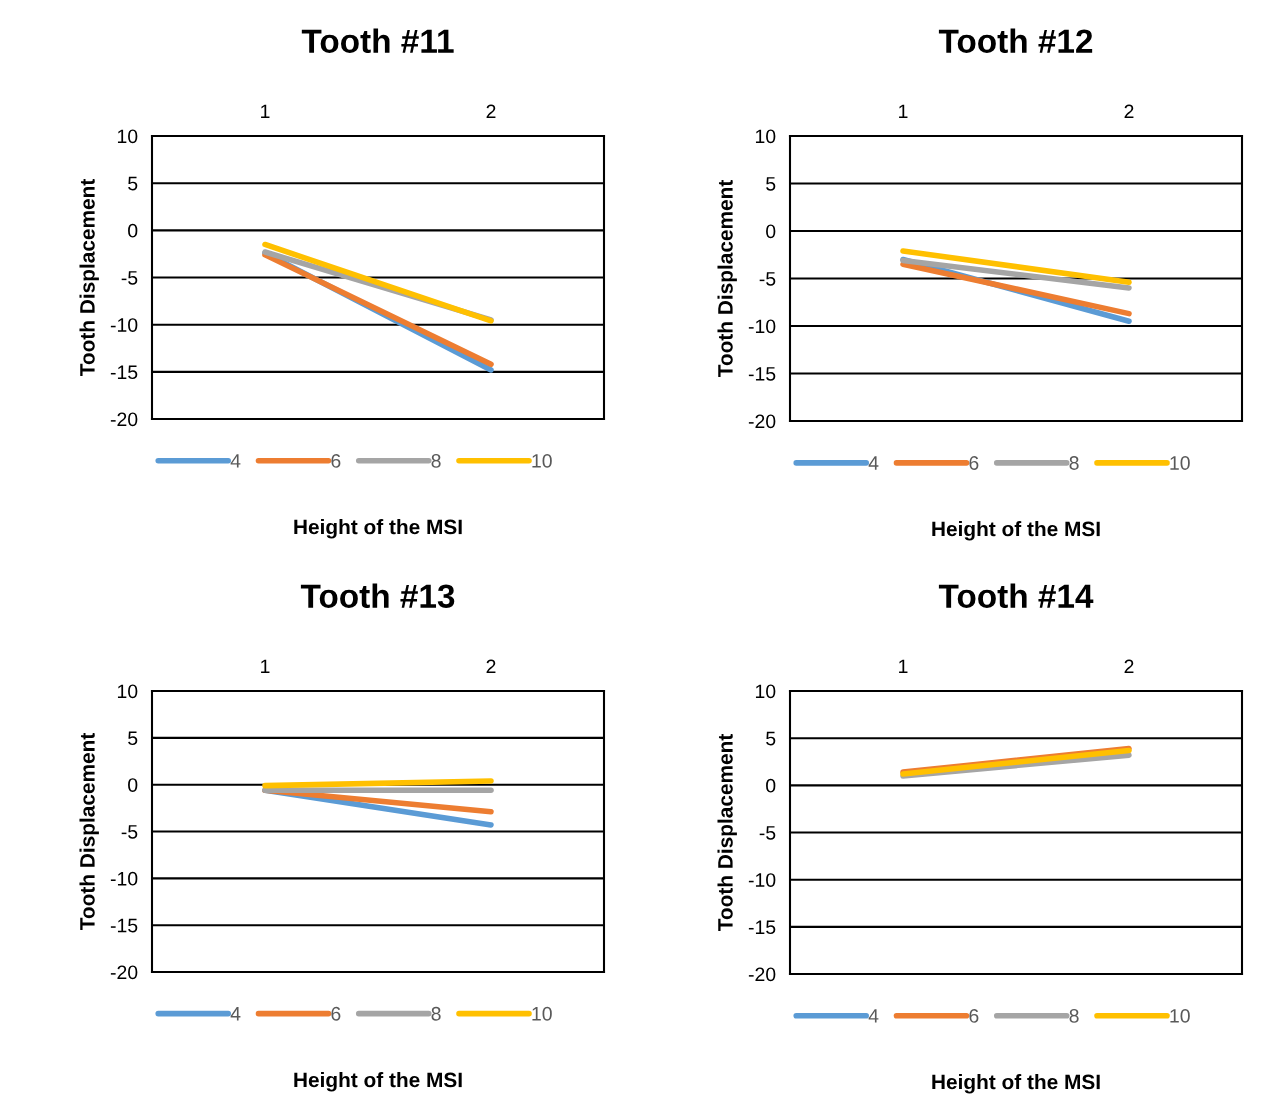  I want to click on chart-title: Tooth #13, so click(377, 596).